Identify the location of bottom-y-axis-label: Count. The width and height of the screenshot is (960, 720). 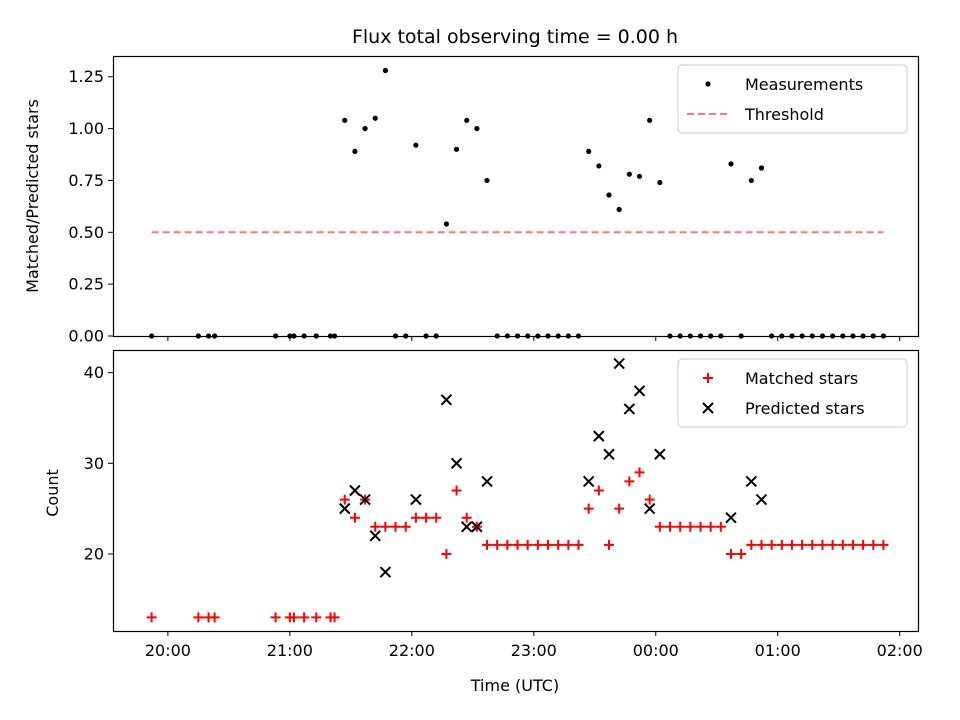
(52, 493).